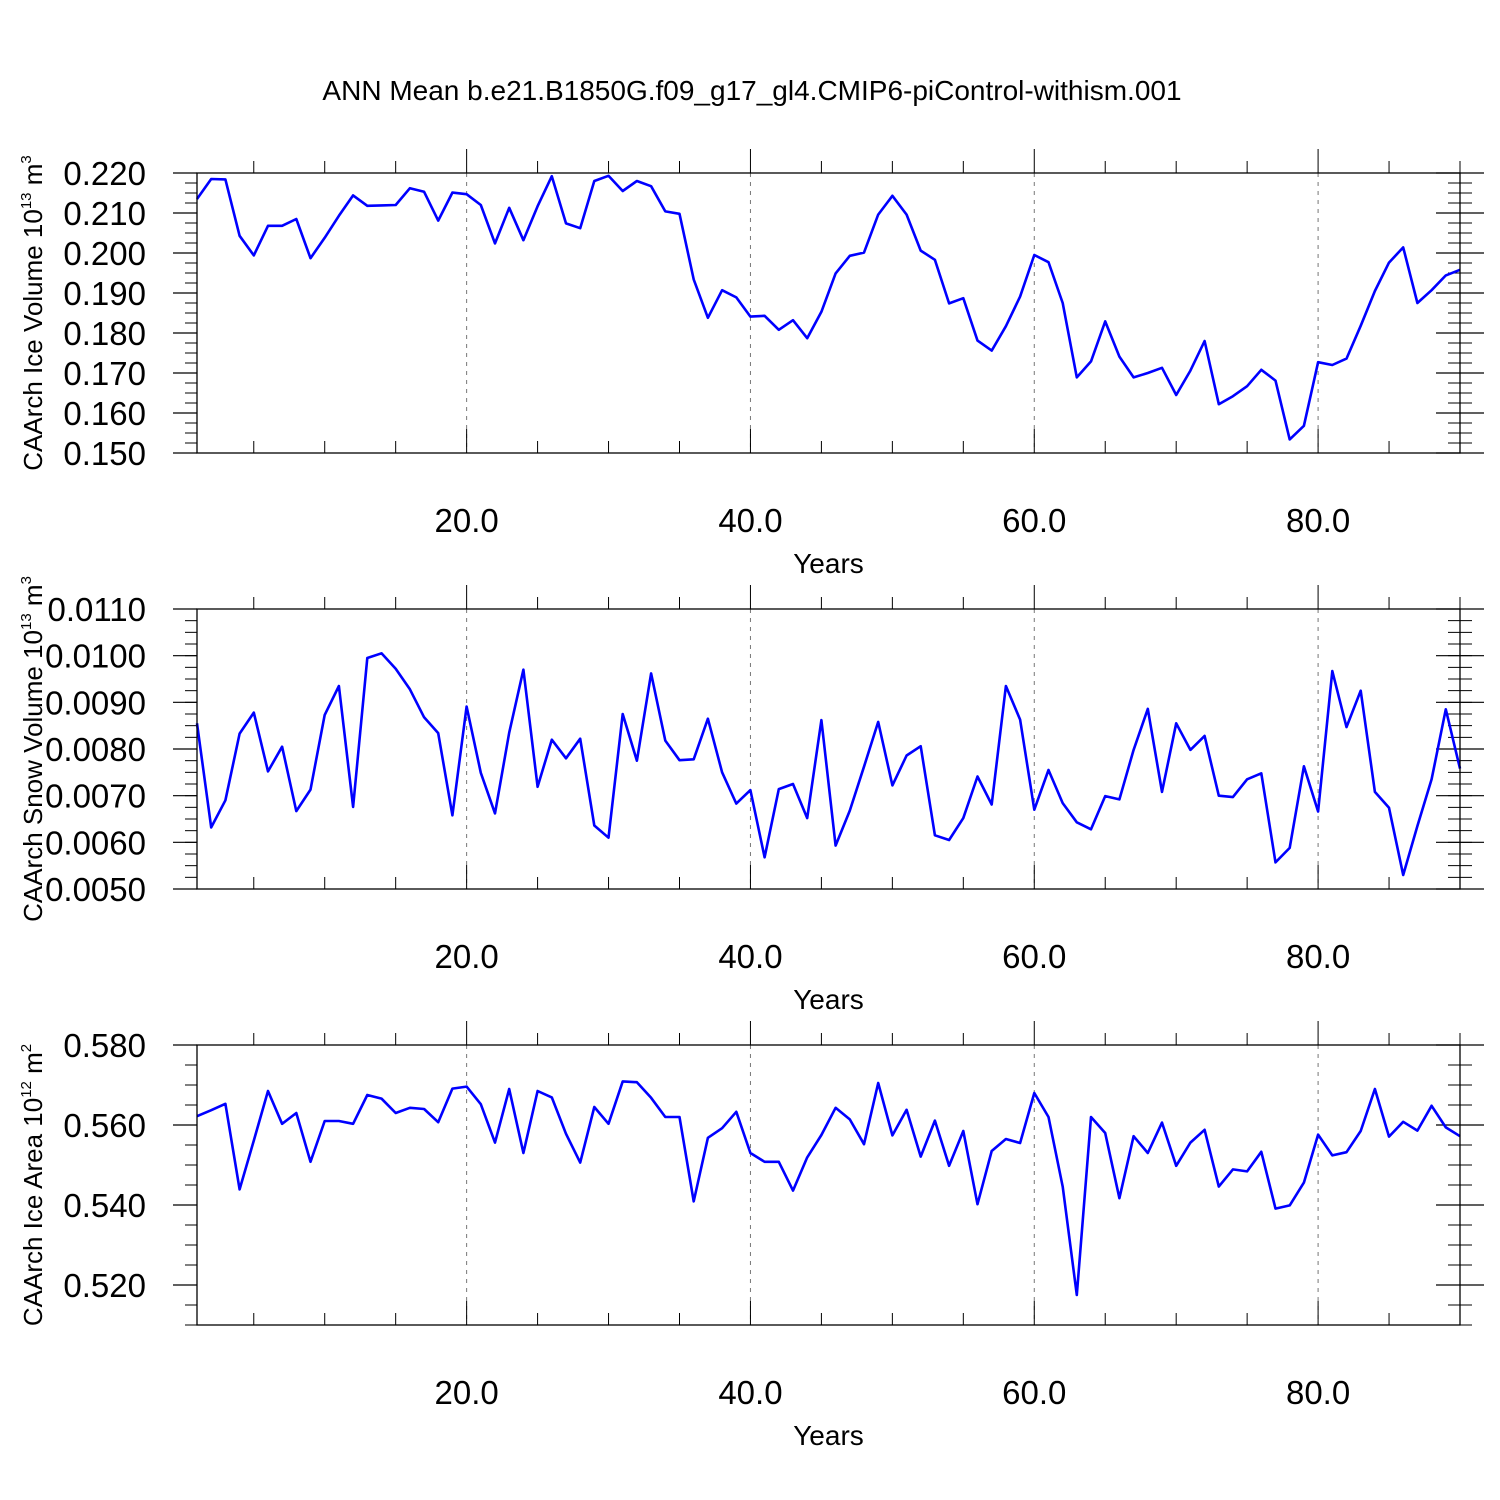  I want to click on y-axis-label: CAArch Ice Area 1012 m2, so click(33, 1185).